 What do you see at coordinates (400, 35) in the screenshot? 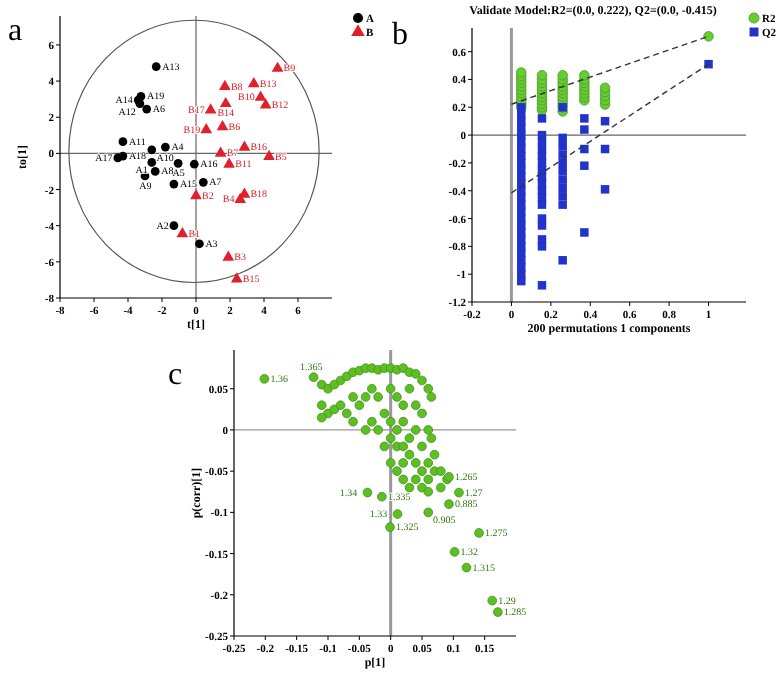
I see `text: b` at bounding box center [400, 35].